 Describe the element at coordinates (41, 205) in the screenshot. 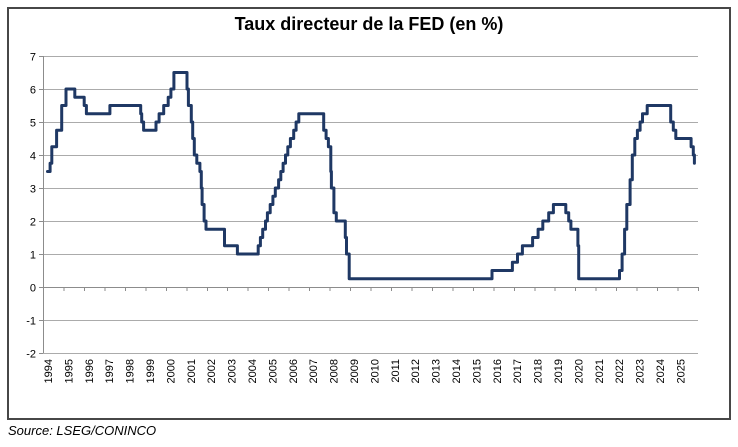

I see `y-axis-ticks` at that location.